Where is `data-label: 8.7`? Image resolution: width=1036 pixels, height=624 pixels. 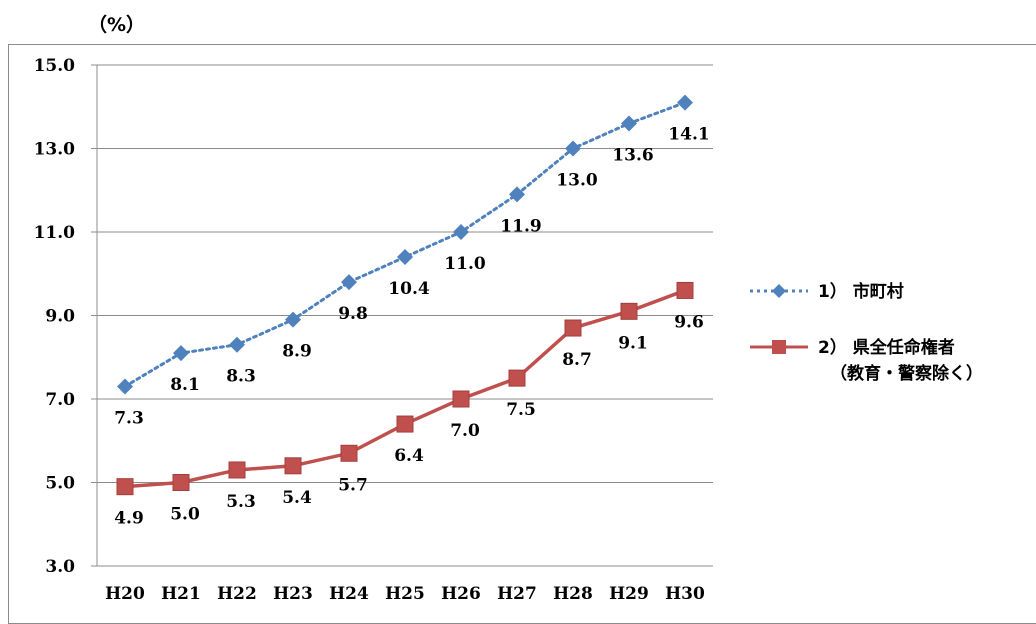 data-label: 8.7 is located at coordinates (577, 360).